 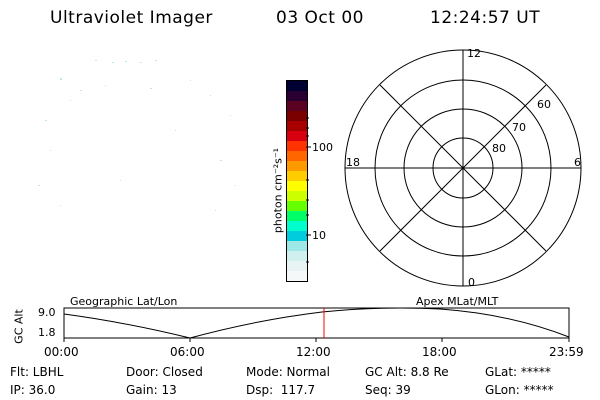 What do you see at coordinates (61, 352) in the screenshot?
I see `timeline-xtick-0000: 00:00` at bounding box center [61, 352].